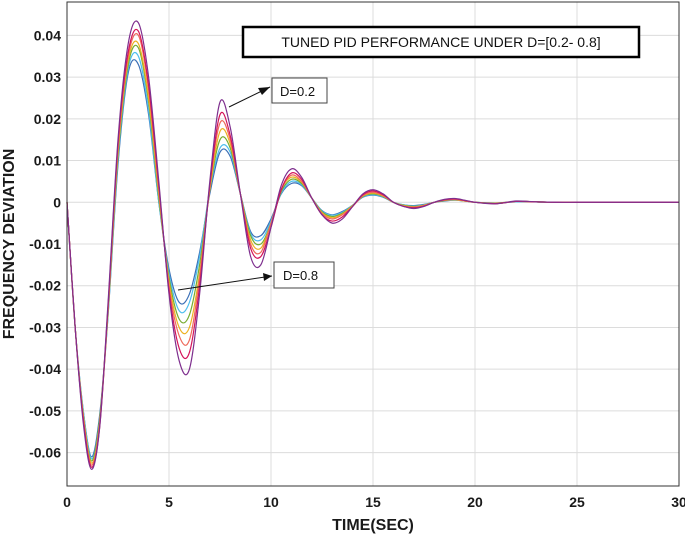 The width and height of the screenshot is (685, 538). Describe the element at coordinates (47, 35) in the screenshot. I see `y-tick-label: 0.04` at that location.